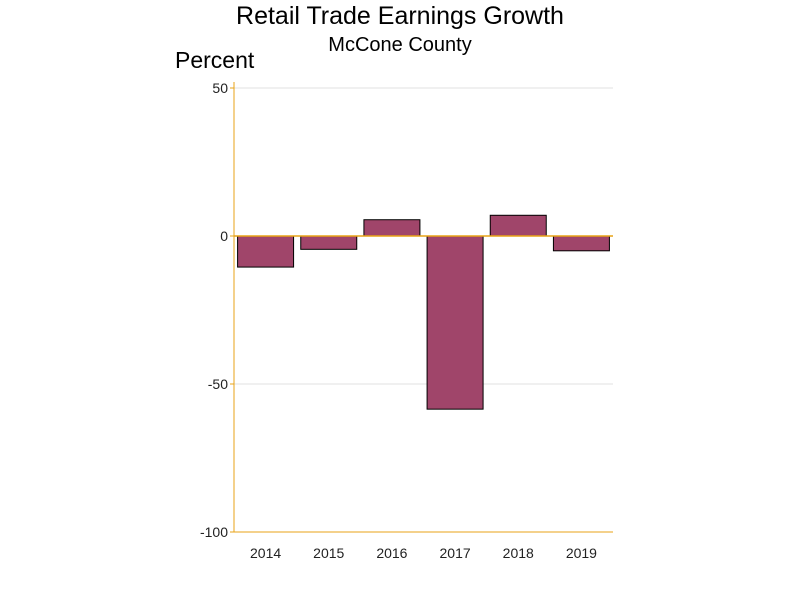 This screenshot has width=800, height=600. I want to click on y-tick-label: -50, so click(218, 384).